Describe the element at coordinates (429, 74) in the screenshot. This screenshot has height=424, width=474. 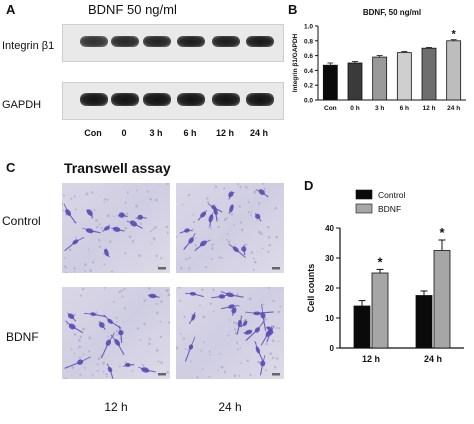
I see `bar-12h` at that location.